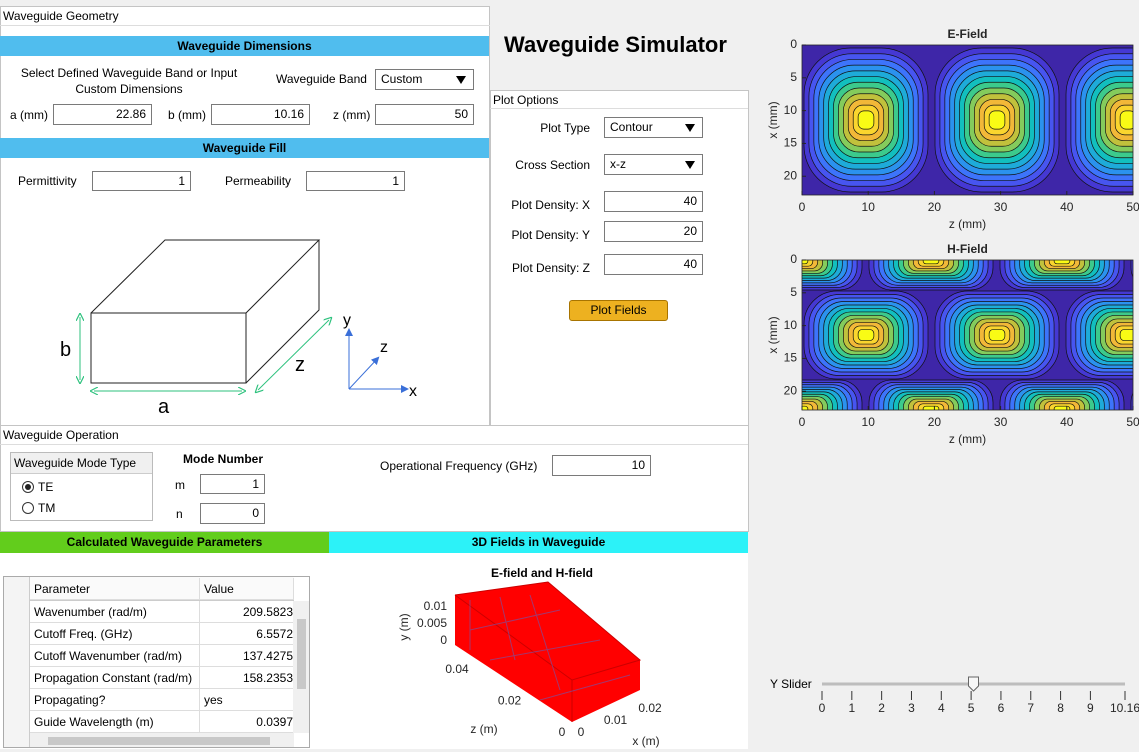 The height and width of the screenshot is (752, 1139). What do you see at coordinates (61, 16) in the screenshot?
I see `panel-title: Waveguide Geometry` at bounding box center [61, 16].